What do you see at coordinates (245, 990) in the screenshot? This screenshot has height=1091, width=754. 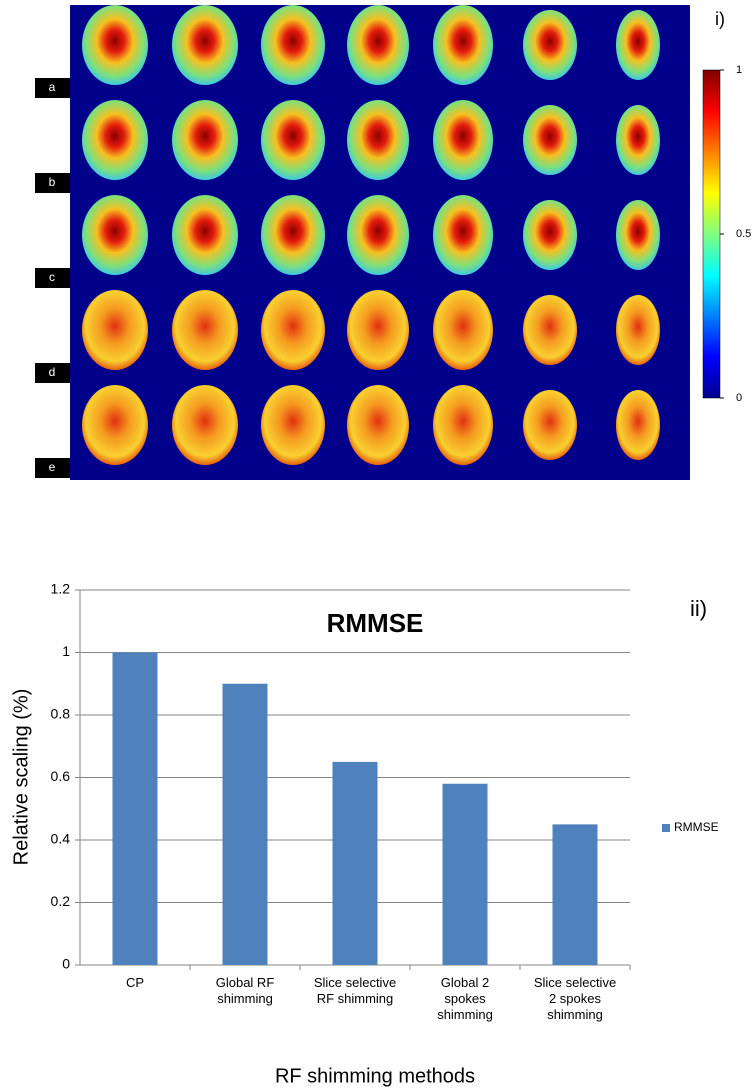 I see `x-tick-label: Global RF shimming` at bounding box center [245, 990].